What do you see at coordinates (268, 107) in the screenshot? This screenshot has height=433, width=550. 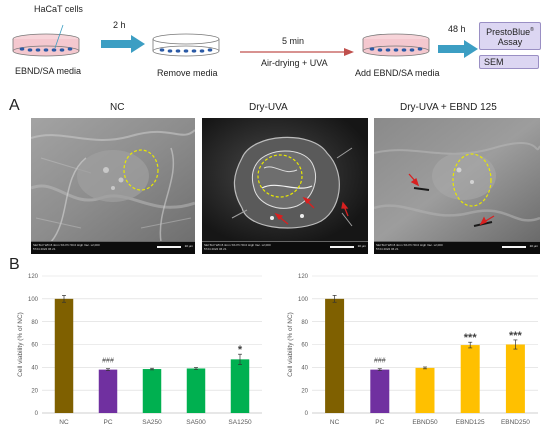 I see `image-title-dry-uva: Dry-UVA` at bounding box center [268, 107].